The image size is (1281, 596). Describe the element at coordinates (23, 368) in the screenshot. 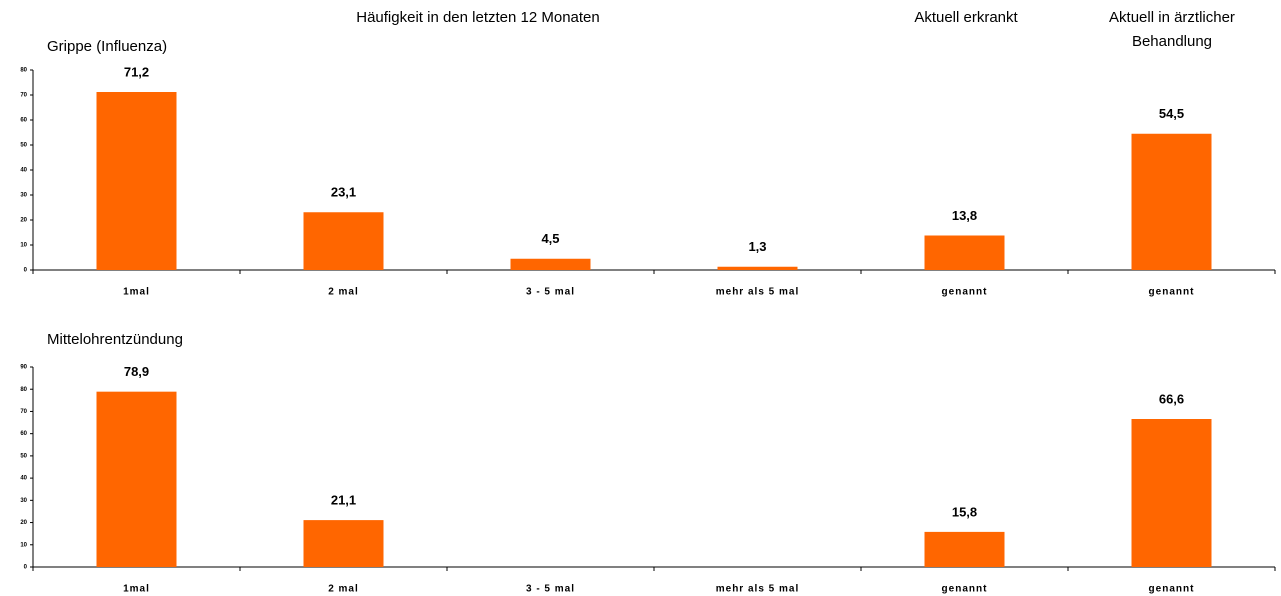

I see `y-tick-label: 90` at that location.